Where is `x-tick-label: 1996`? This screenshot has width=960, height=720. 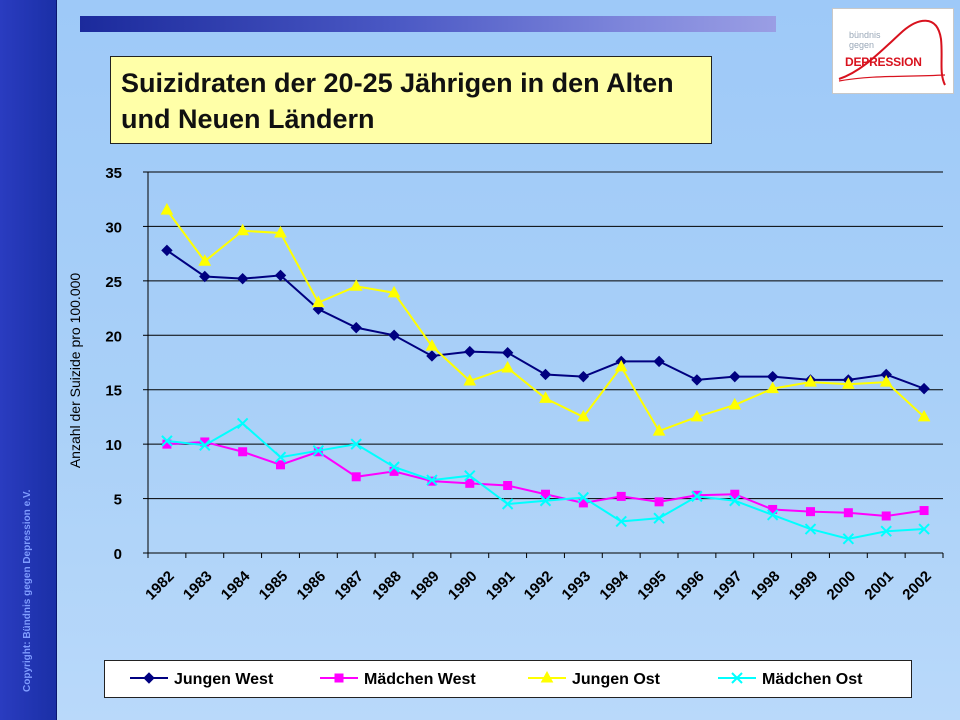 x-tick-label: 1996 is located at coordinates (690, 586).